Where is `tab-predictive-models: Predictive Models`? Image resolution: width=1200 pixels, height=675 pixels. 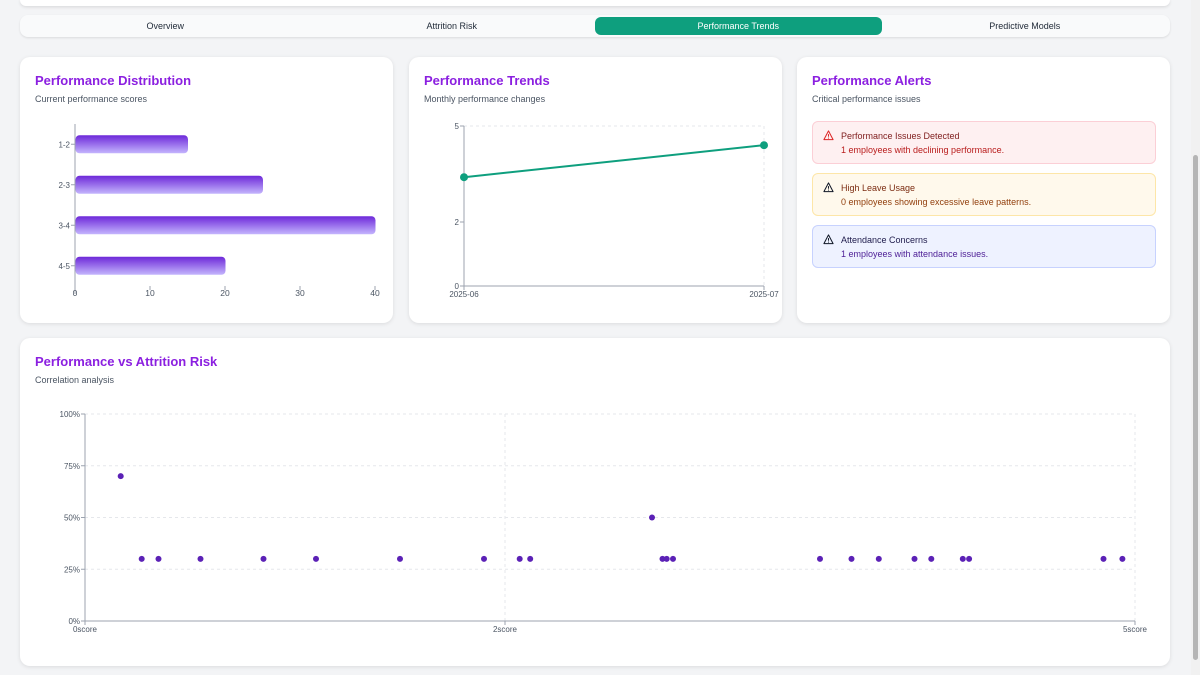
tab-predictive-models: Predictive Models is located at coordinates (1025, 26).